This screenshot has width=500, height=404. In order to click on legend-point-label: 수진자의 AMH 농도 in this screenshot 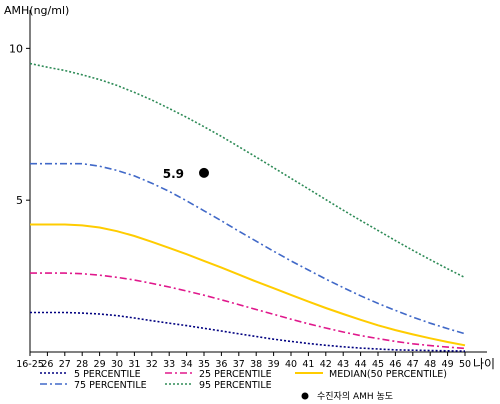, I will do `click(355, 395)`.